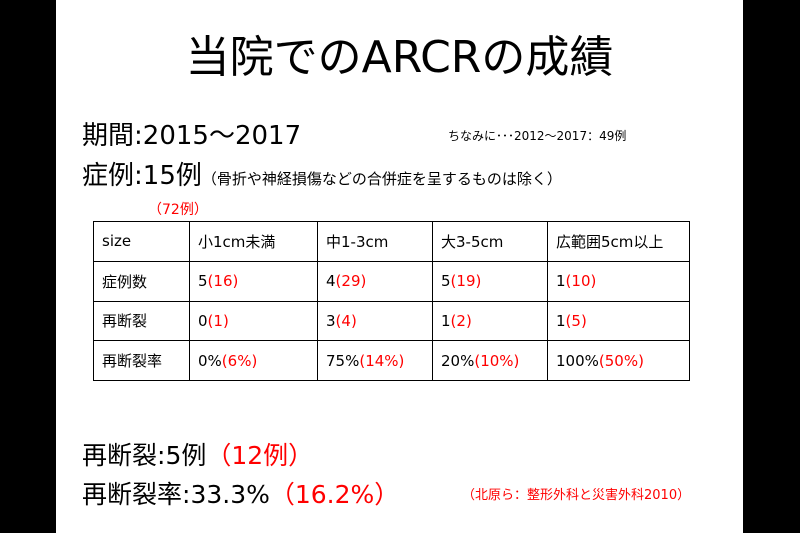  What do you see at coordinates (351, 281) in the screenshot?
I see `cell-reference-value: (29)` at bounding box center [351, 281].